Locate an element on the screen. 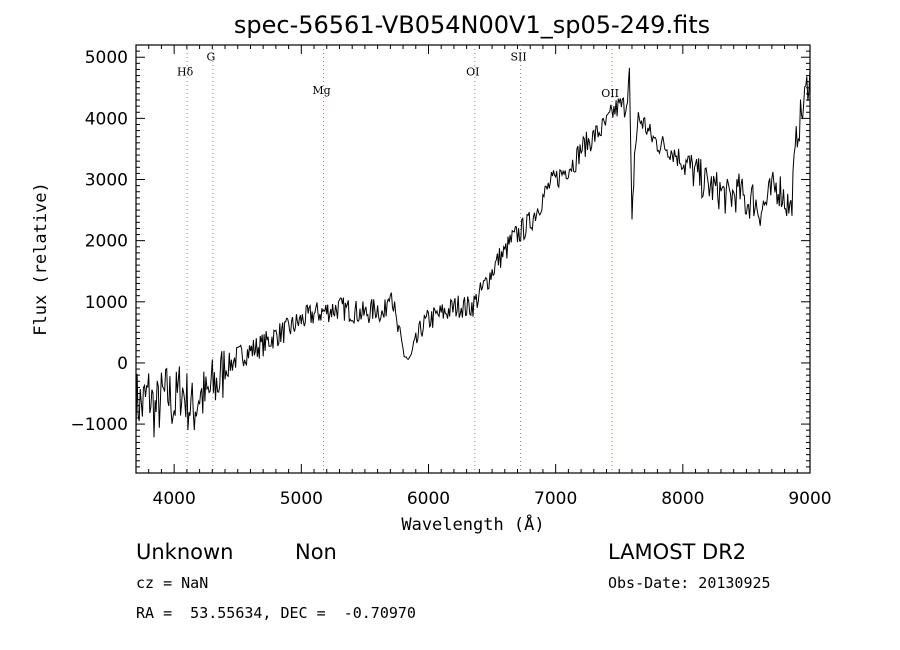 The width and height of the screenshot is (900, 650). y-tick-label: 5000 is located at coordinates (106, 58).